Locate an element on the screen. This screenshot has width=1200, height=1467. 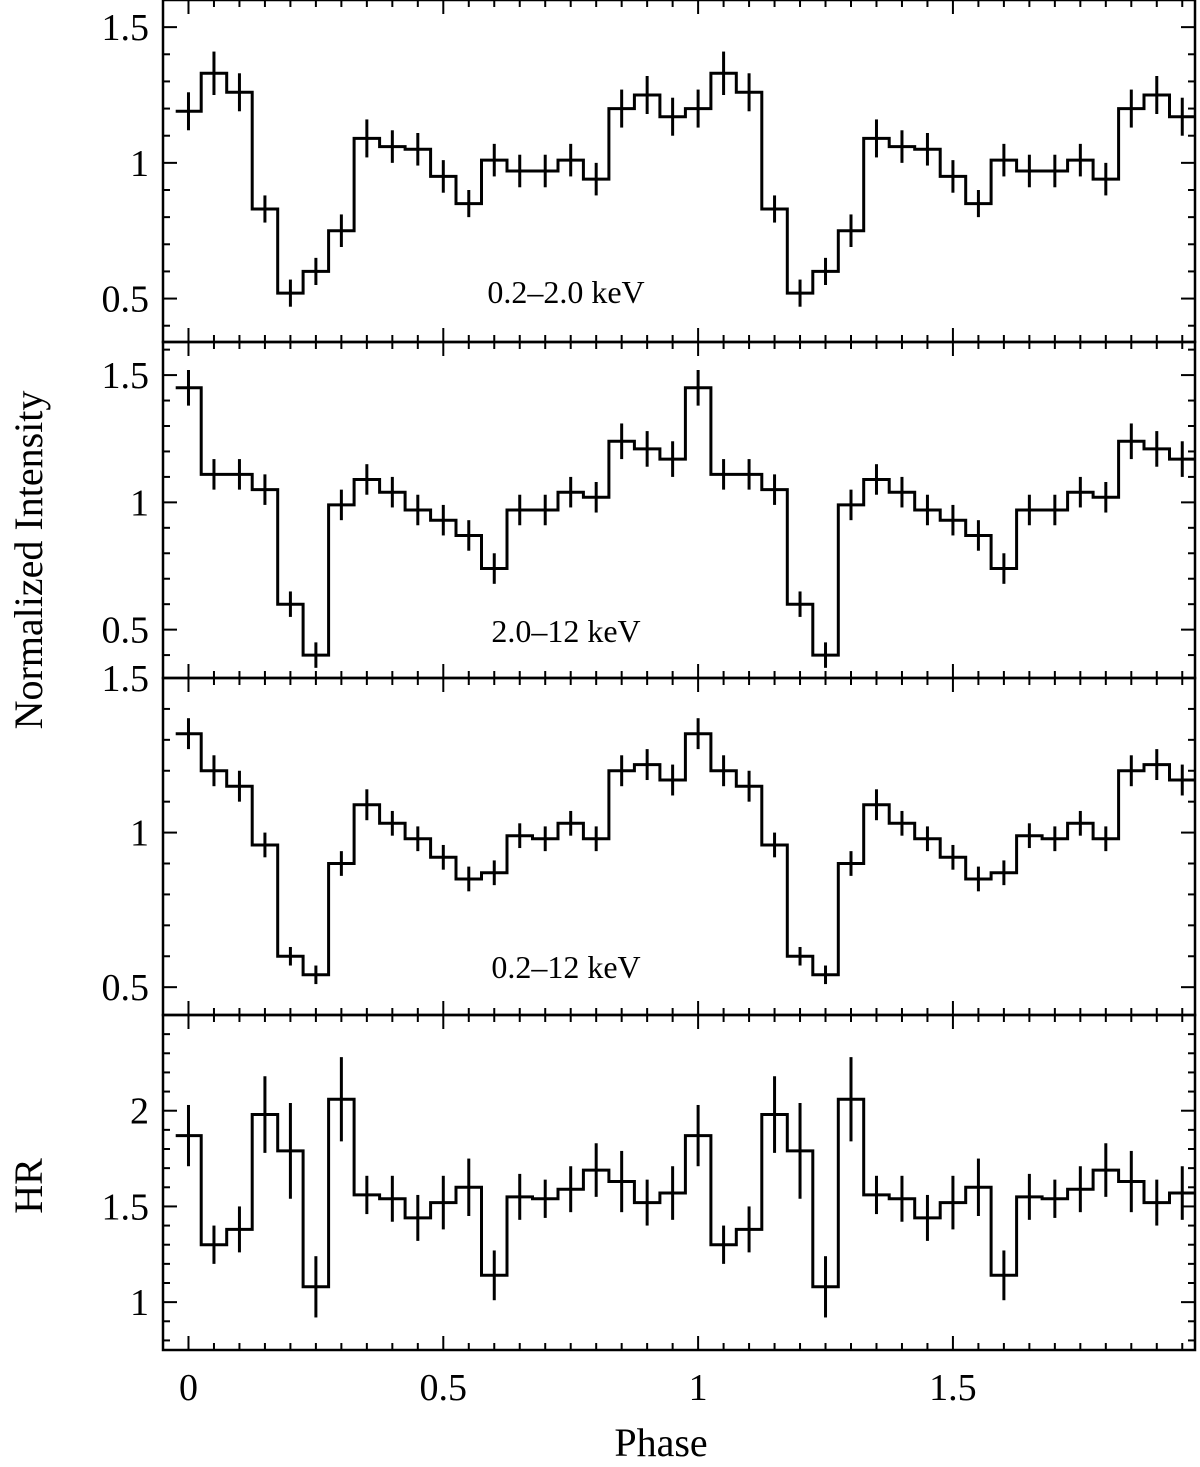
x-tick-label: 1 is located at coordinates (698, 1388).